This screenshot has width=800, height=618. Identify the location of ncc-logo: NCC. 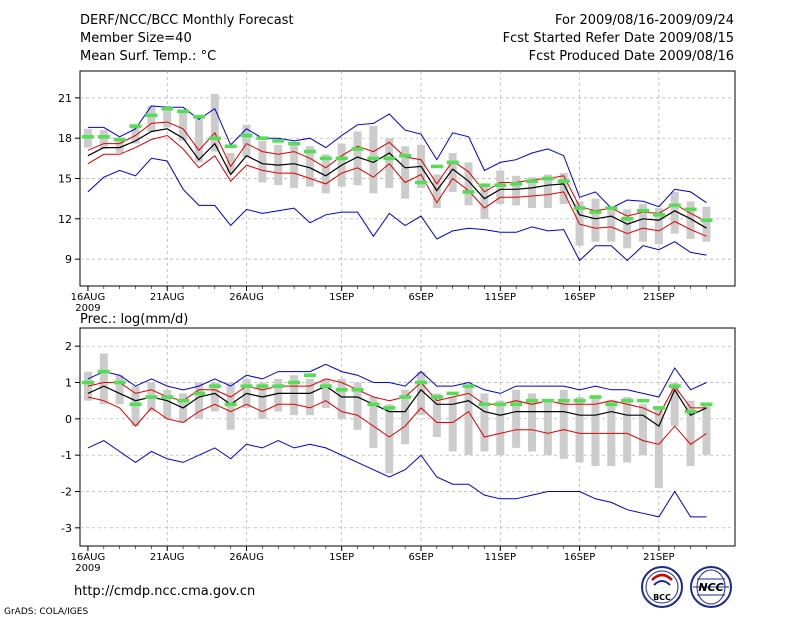
(711, 587).